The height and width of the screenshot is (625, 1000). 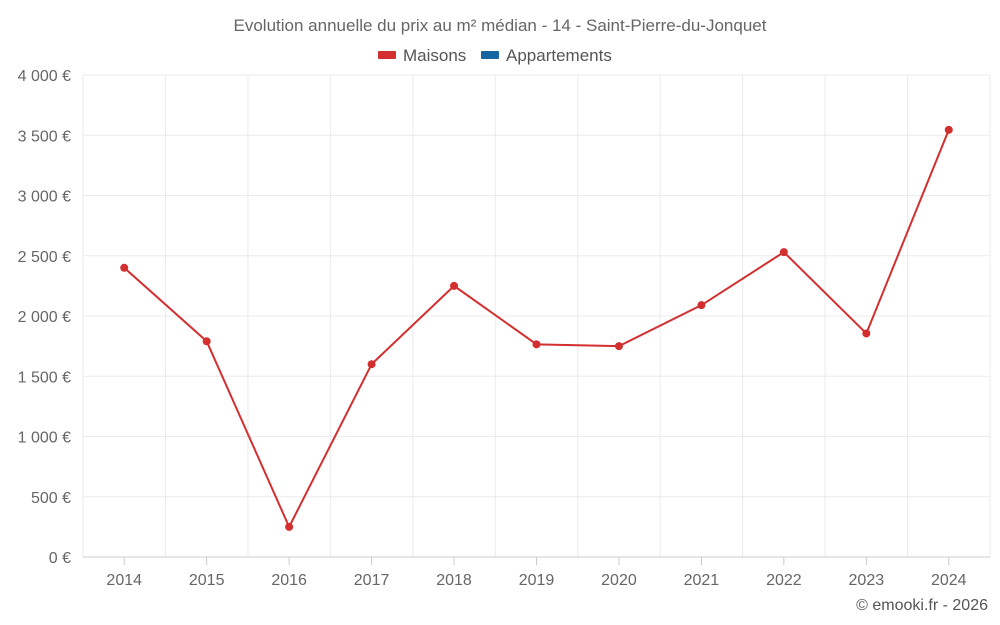 What do you see at coordinates (784, 580) in the screenshot?
I see `x-tick-label: 2022` at bounding box center [784, 580].